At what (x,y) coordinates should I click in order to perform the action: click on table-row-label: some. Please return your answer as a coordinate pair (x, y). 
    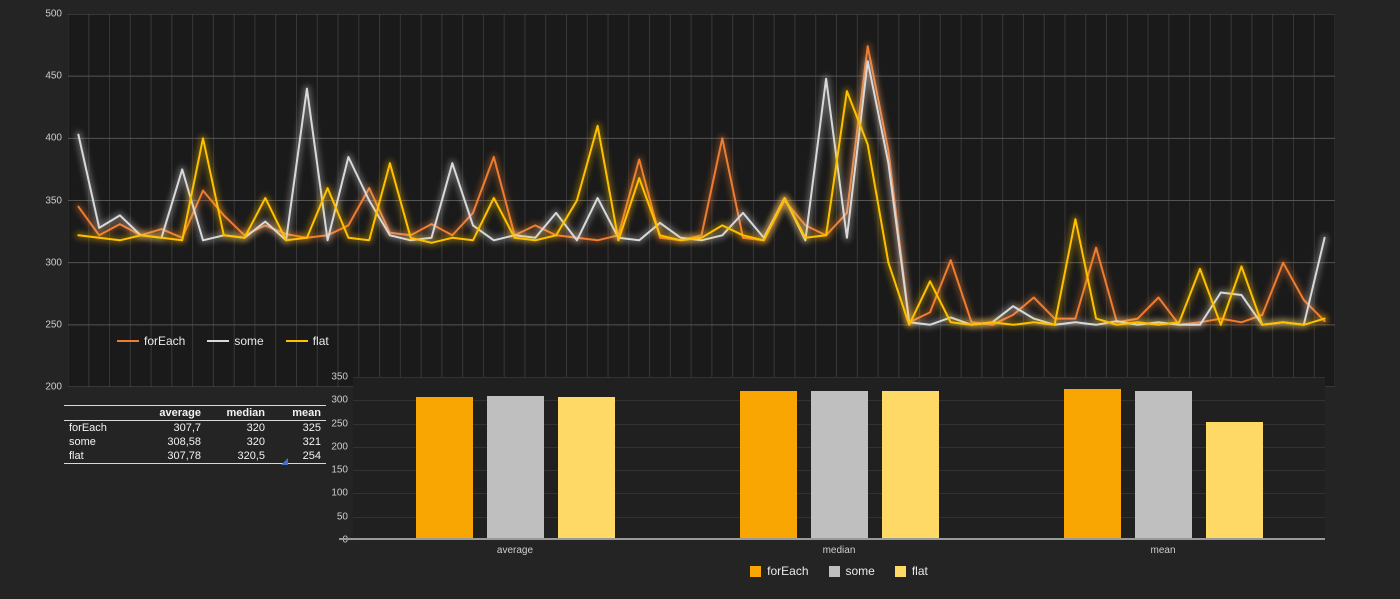
    Looking at the image, I should click on (82, 442).